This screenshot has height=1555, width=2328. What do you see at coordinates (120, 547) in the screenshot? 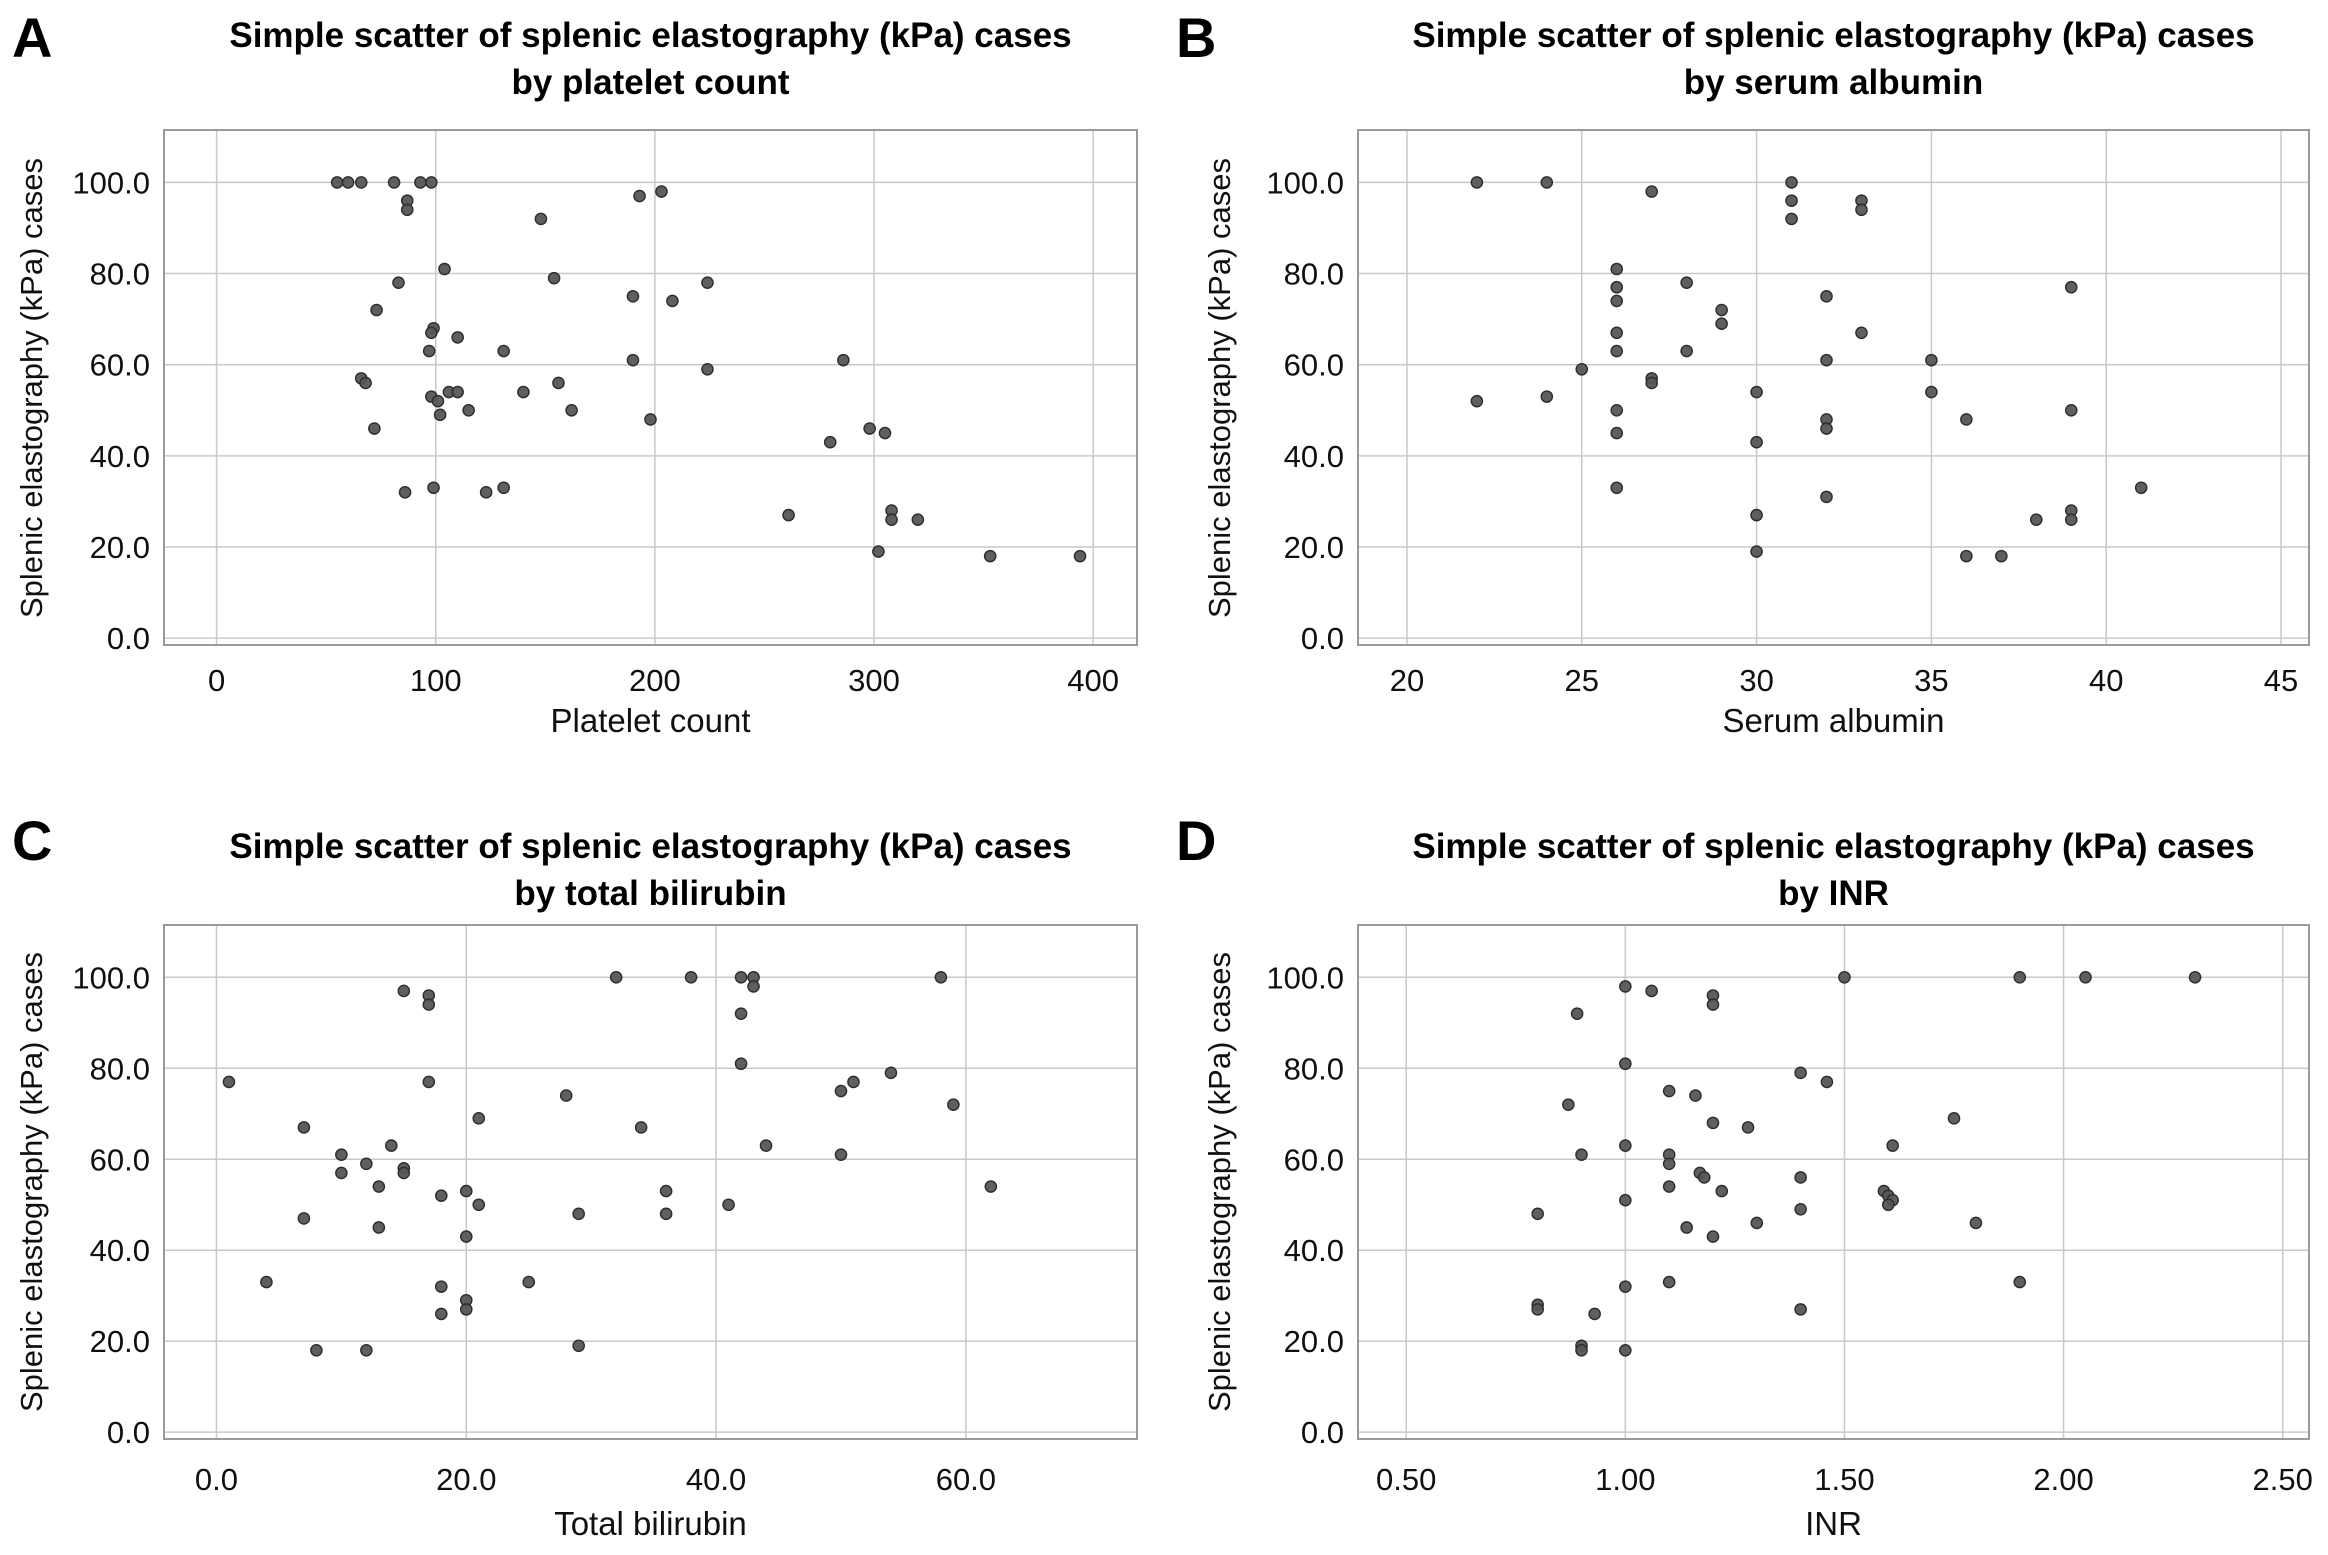
I see `y-tick-label: 20.0` at bounding box center [120, 547].